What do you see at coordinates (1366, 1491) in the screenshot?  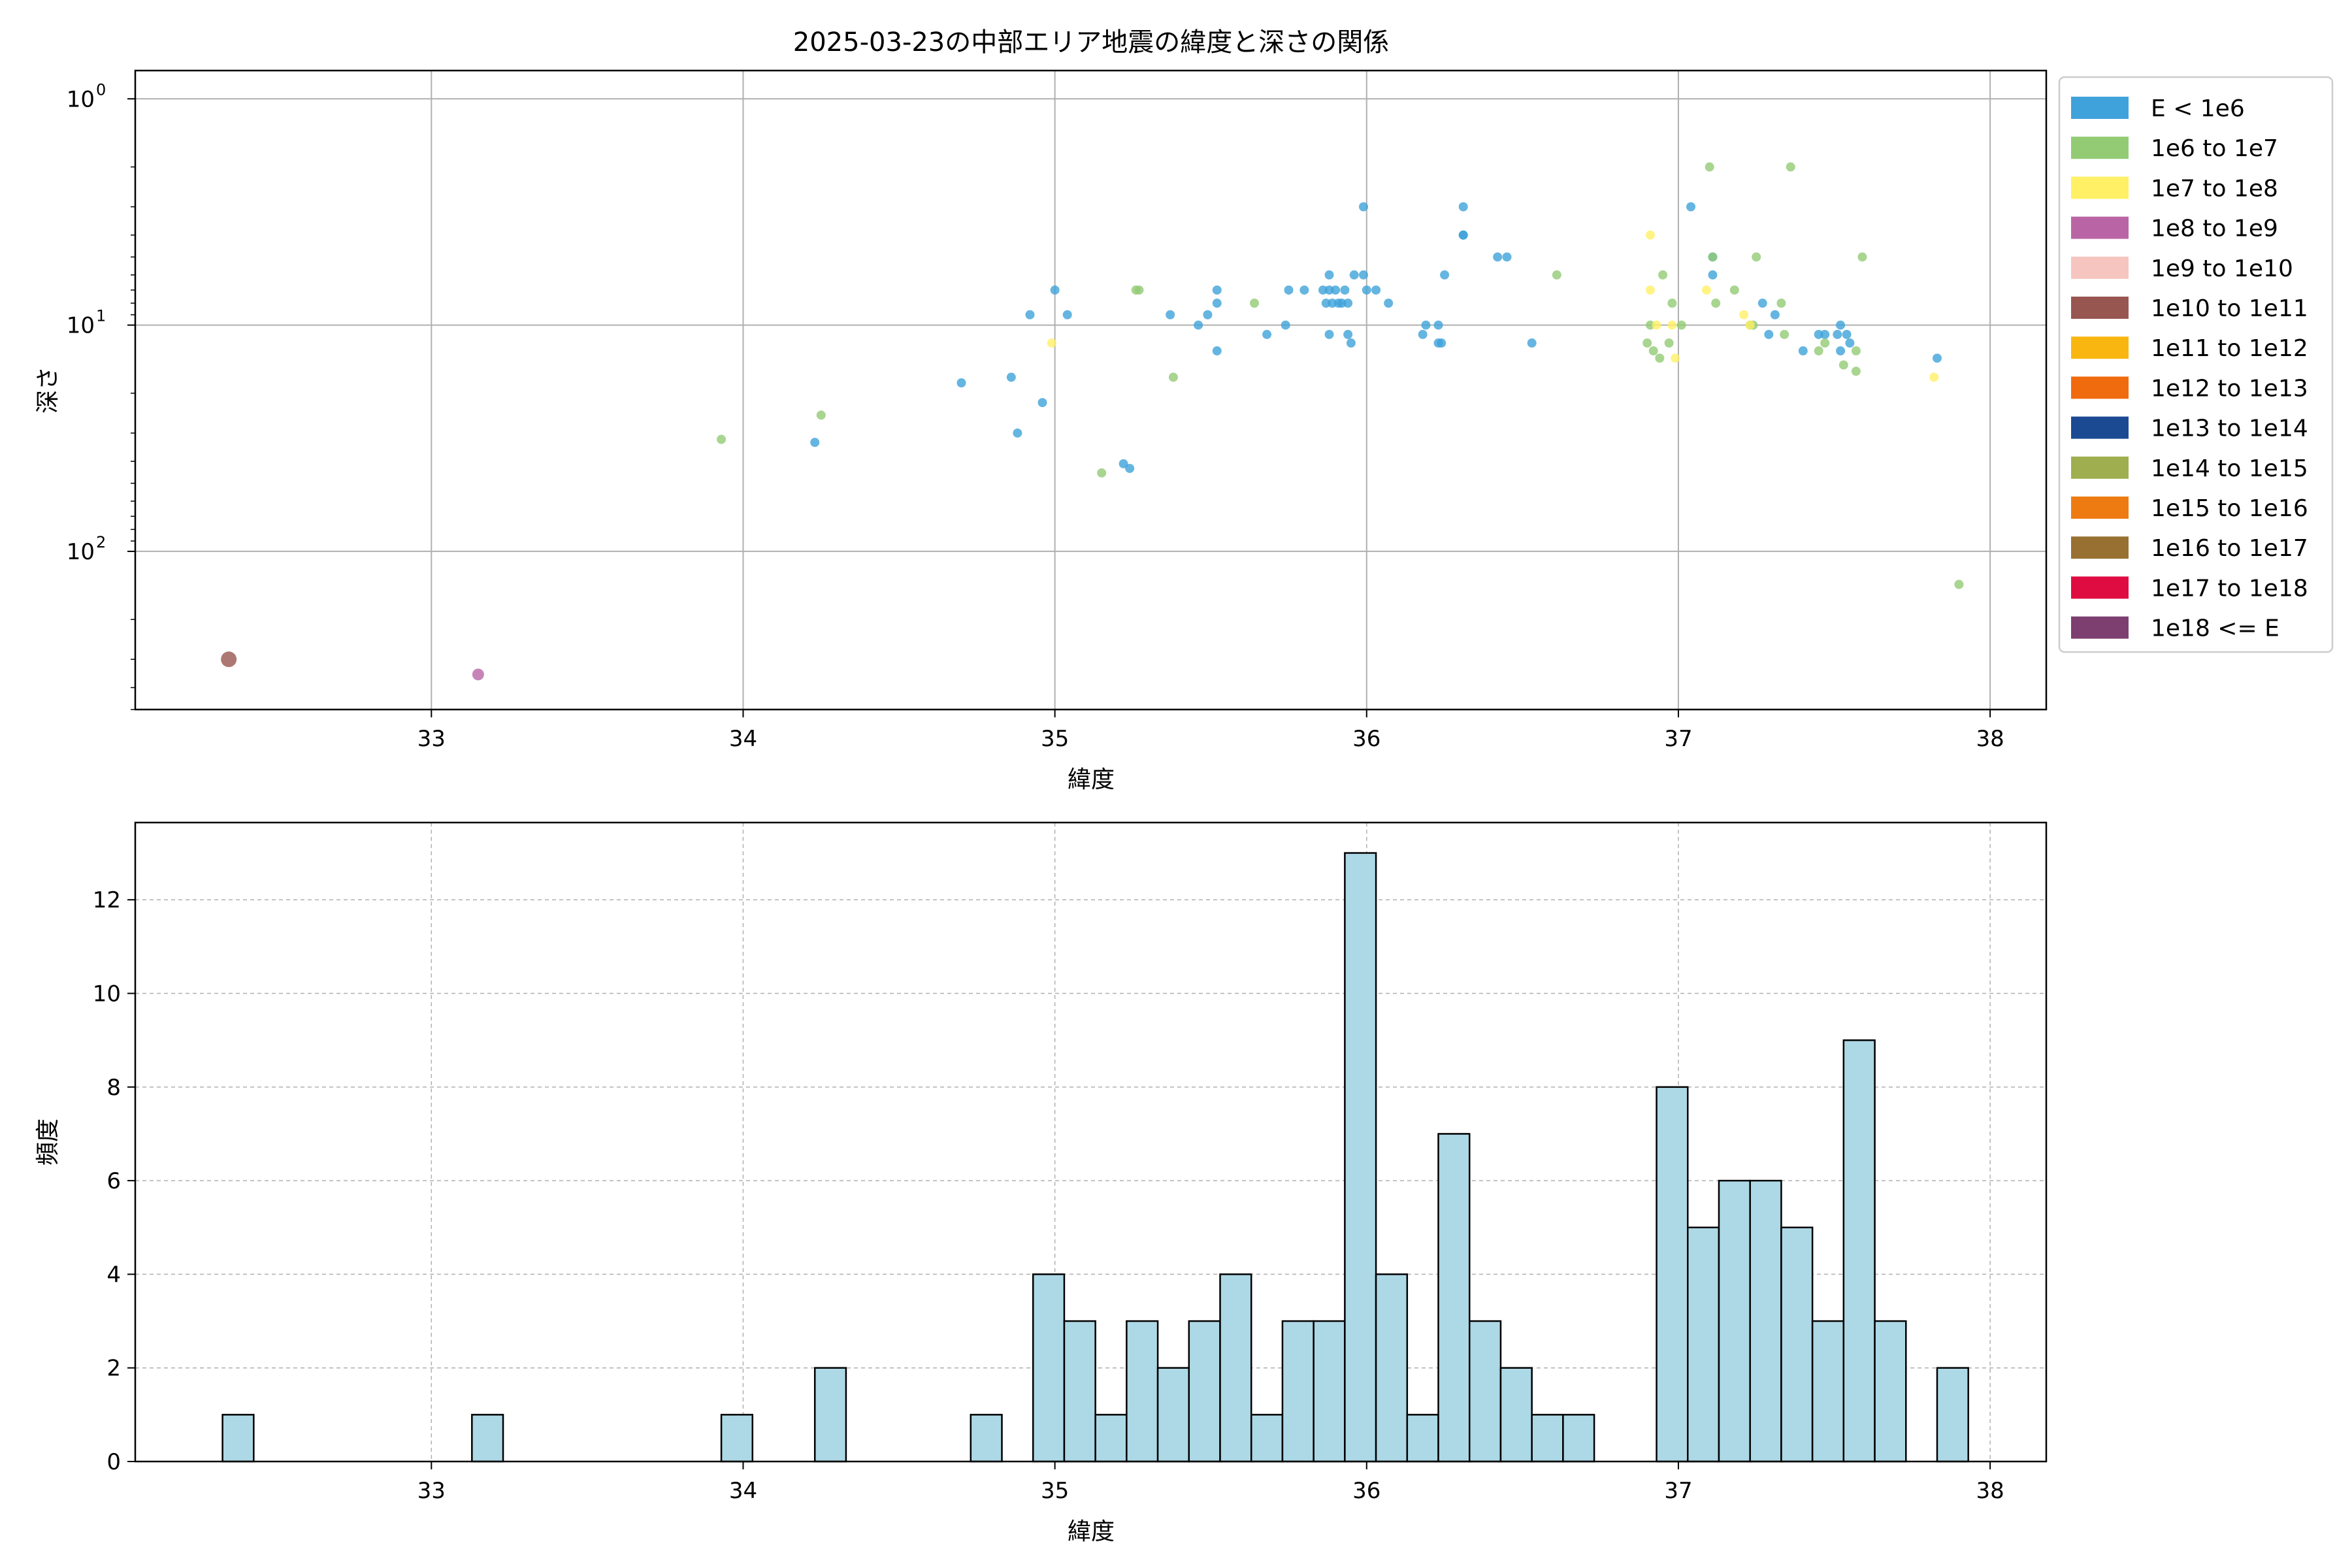 I see `histogram-x-tick-label: 36` at bounding box center [1366, 1491].